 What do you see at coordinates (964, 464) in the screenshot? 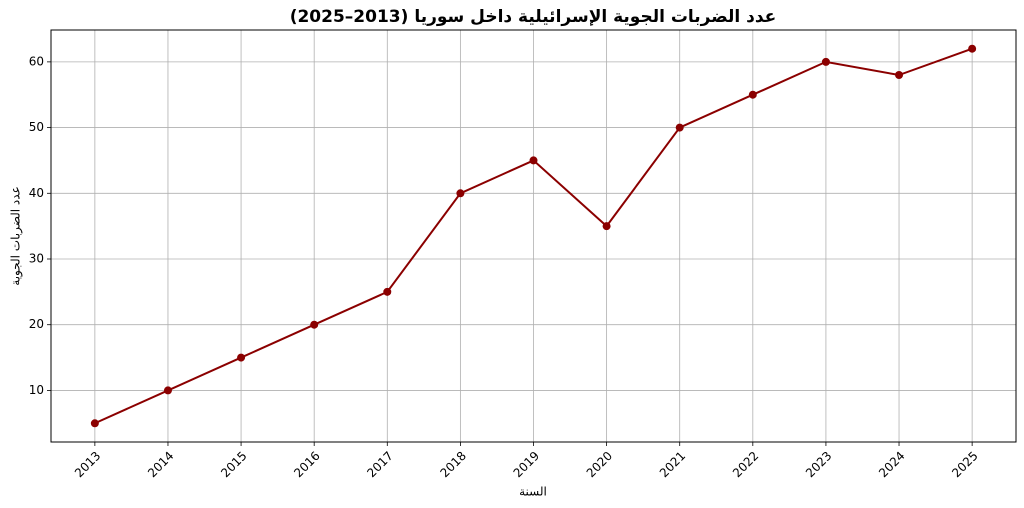
I see `x-tick-label: 2025` at bounding box center [964, 464].